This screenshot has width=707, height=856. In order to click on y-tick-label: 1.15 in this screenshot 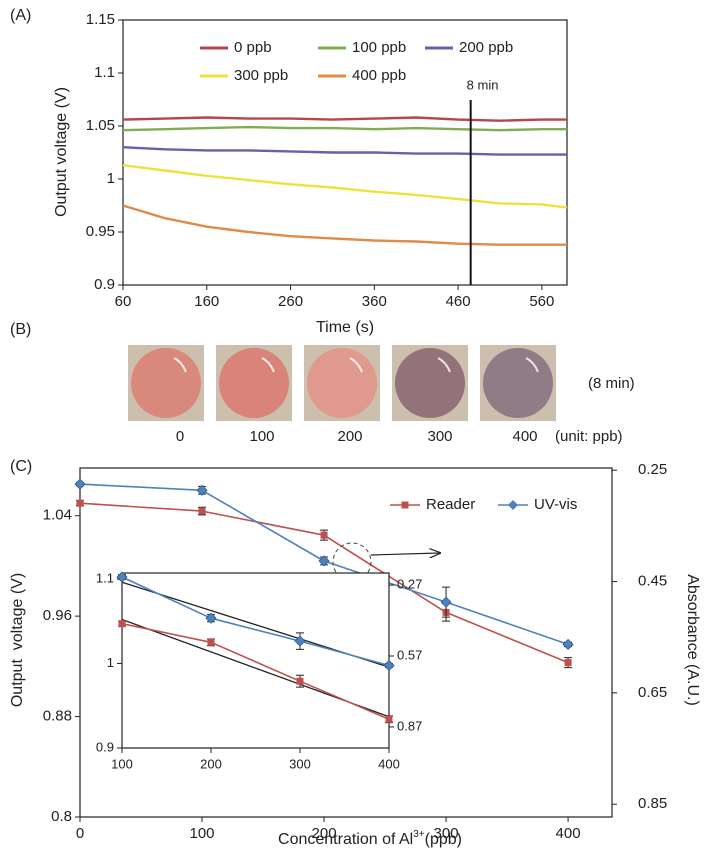, I will do `click(100, 19)`.